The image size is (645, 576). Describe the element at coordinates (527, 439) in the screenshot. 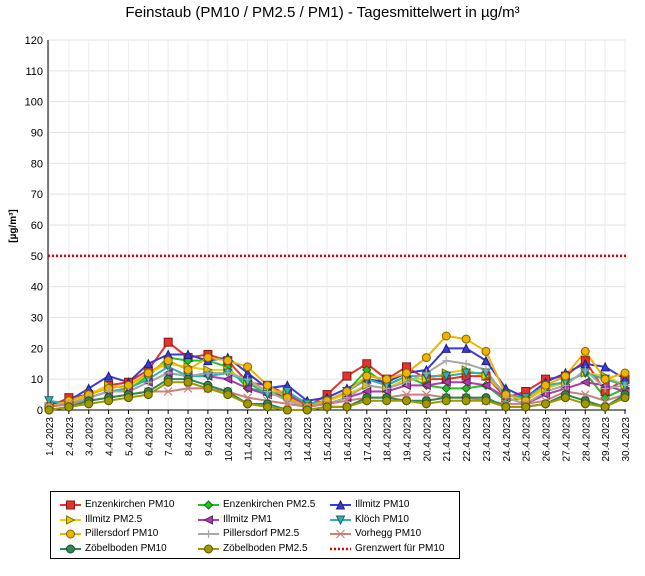

I see `x-tick-label: 25.4.2023` at that location.